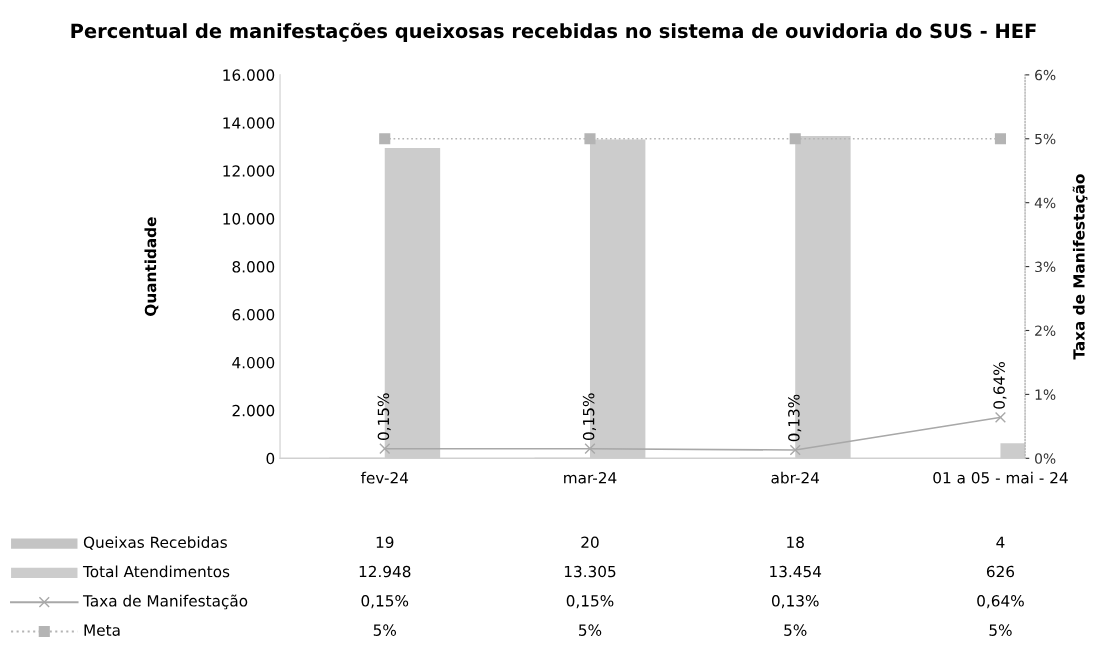 This screenshot has width=1107, height=651. What do you see at coordinates (249, 219) in the screenshot?
I see `y-tick-label: 10.000` at bounding box center [249, 219].